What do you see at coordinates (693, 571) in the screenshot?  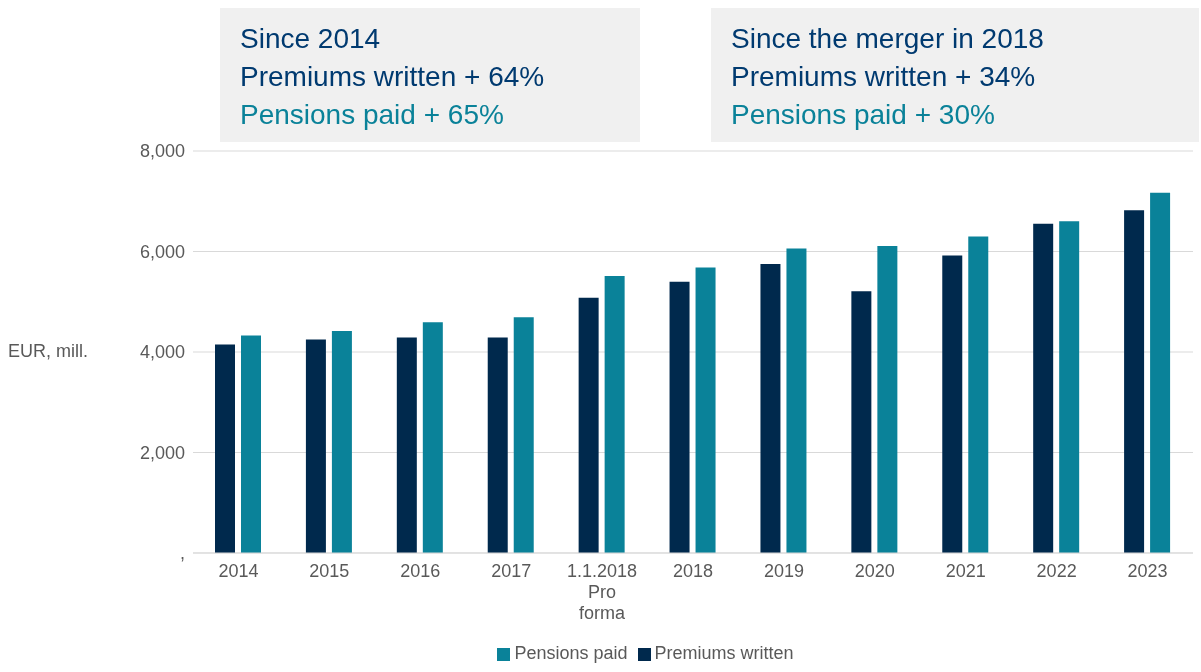 I see `x-tick-label: 2018` at bounding box center [693, 571].